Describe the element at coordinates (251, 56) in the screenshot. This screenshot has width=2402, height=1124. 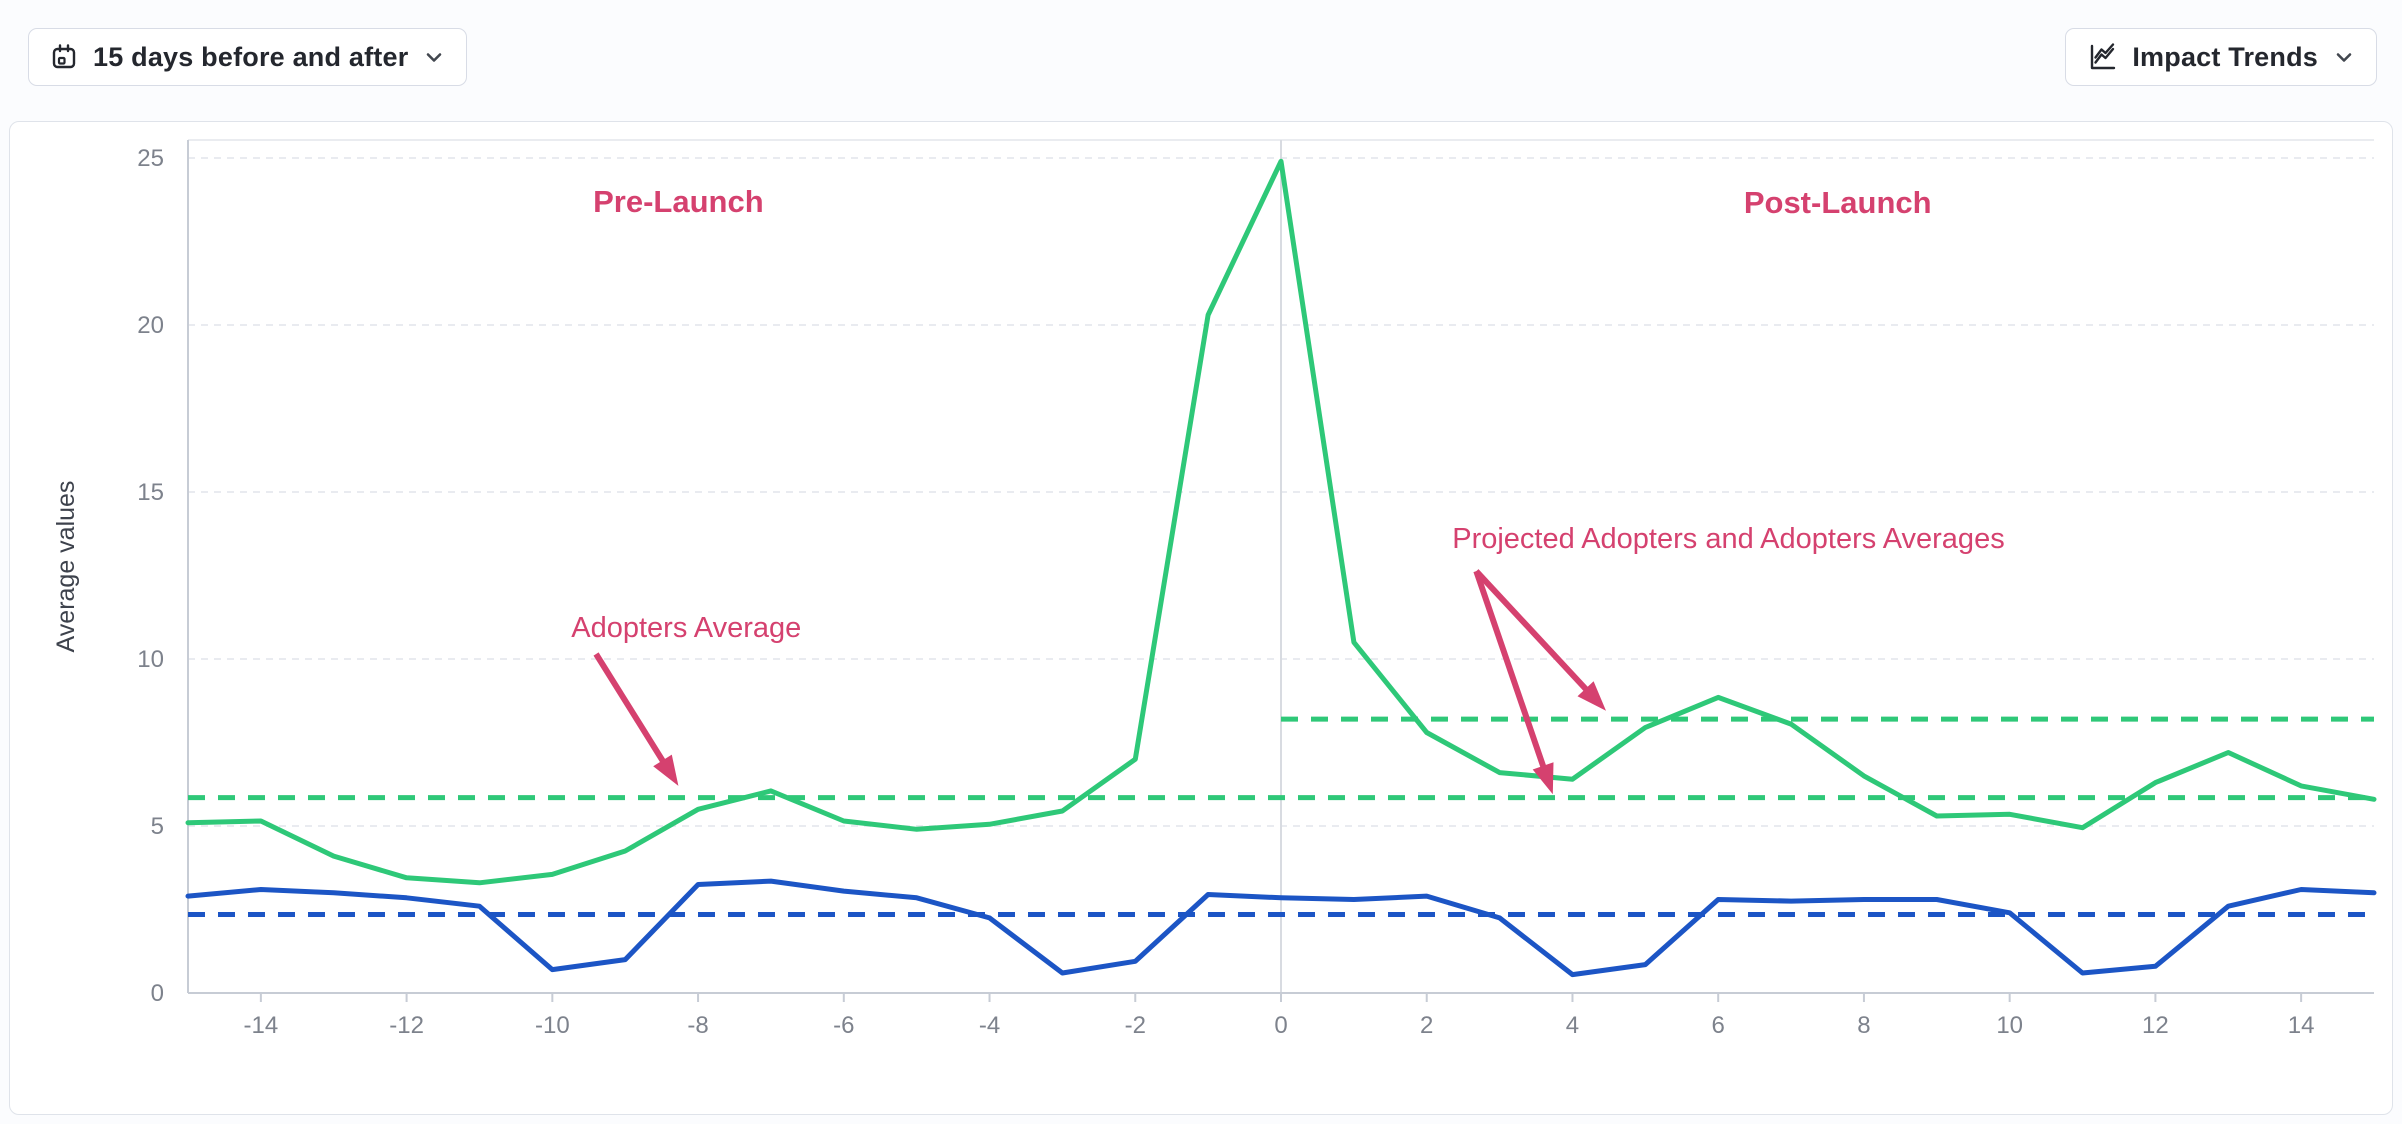
I see `date-range-label: 15 days before and after` at that location.